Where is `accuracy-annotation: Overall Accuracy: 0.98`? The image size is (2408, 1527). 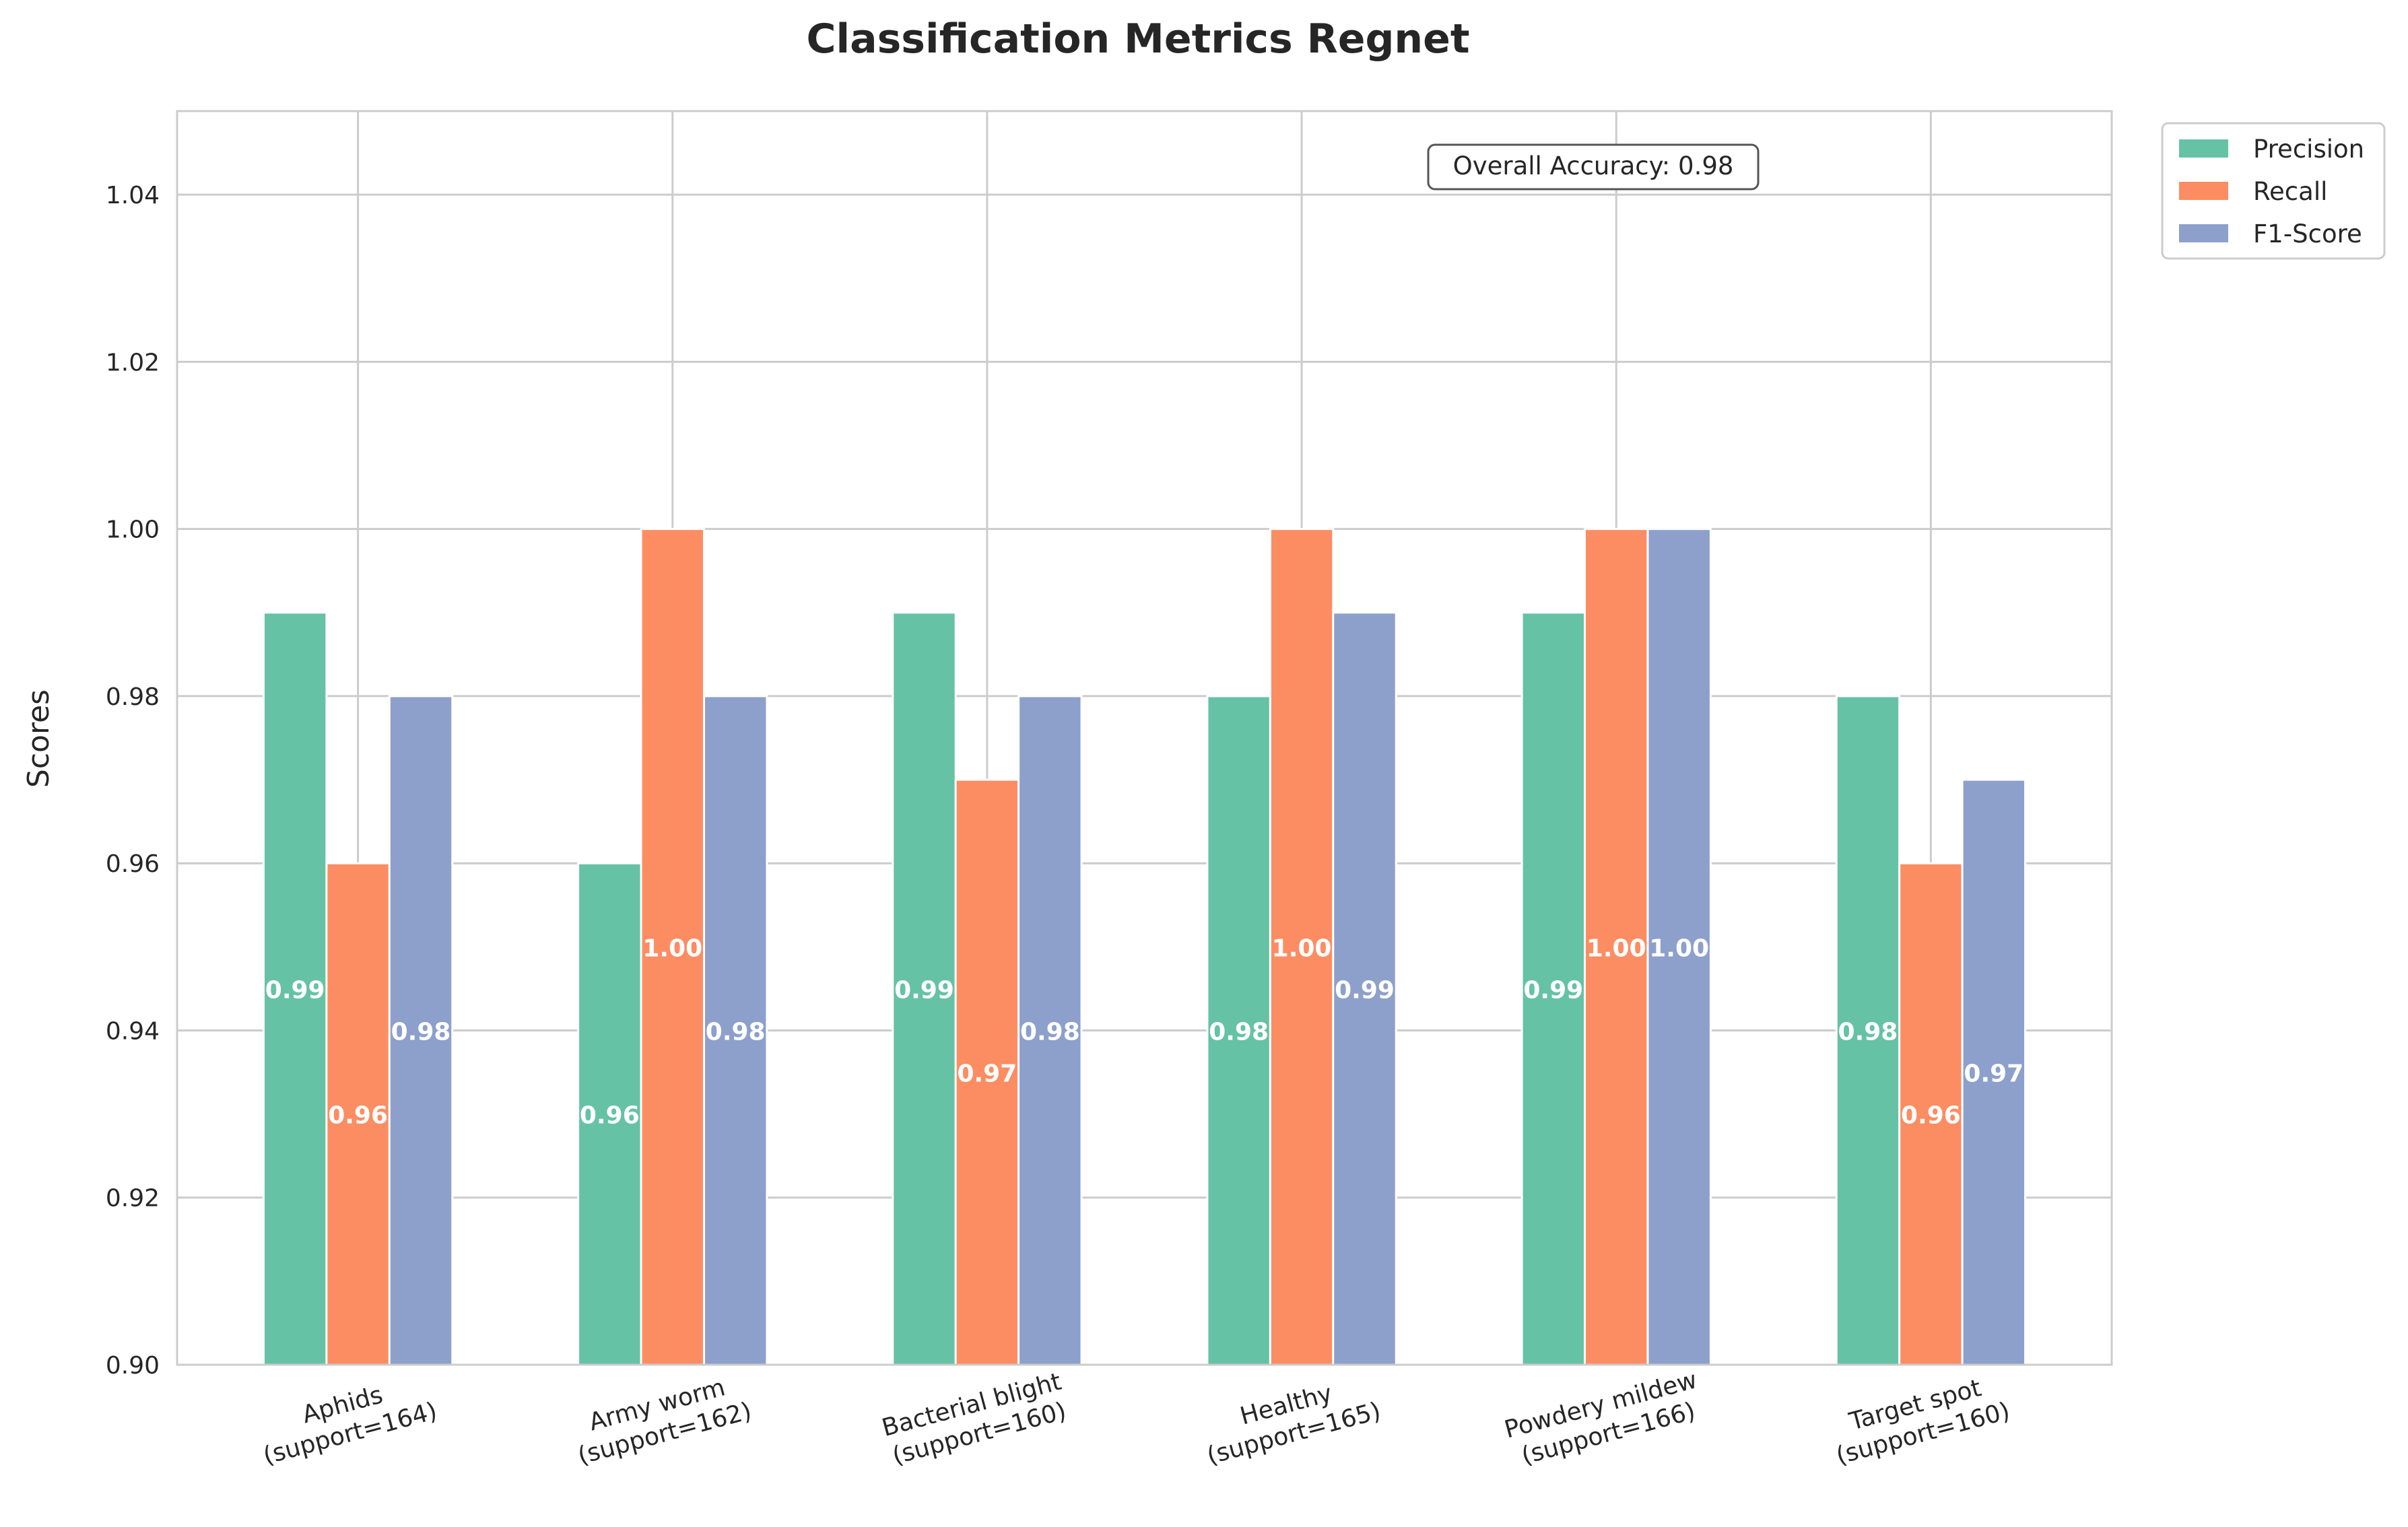 accuracy-annotation: Overall Accuracy: 0.98 is located at coordinates (1593, 167).